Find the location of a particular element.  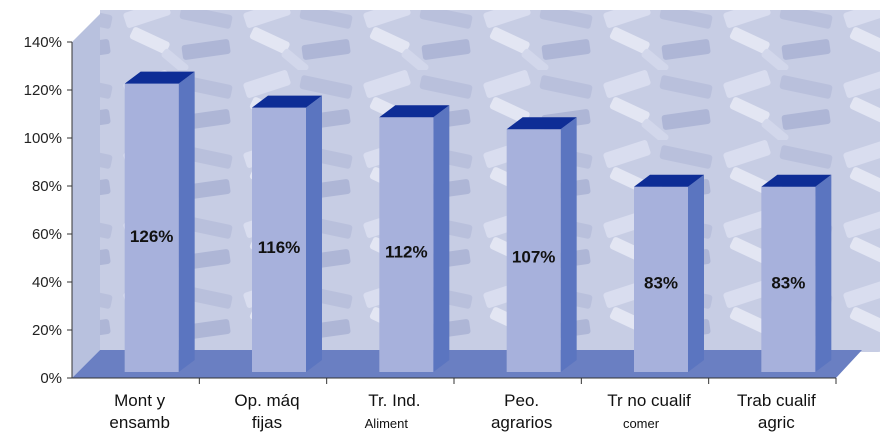

data-label: 112% is located at coordinates (406, 251).